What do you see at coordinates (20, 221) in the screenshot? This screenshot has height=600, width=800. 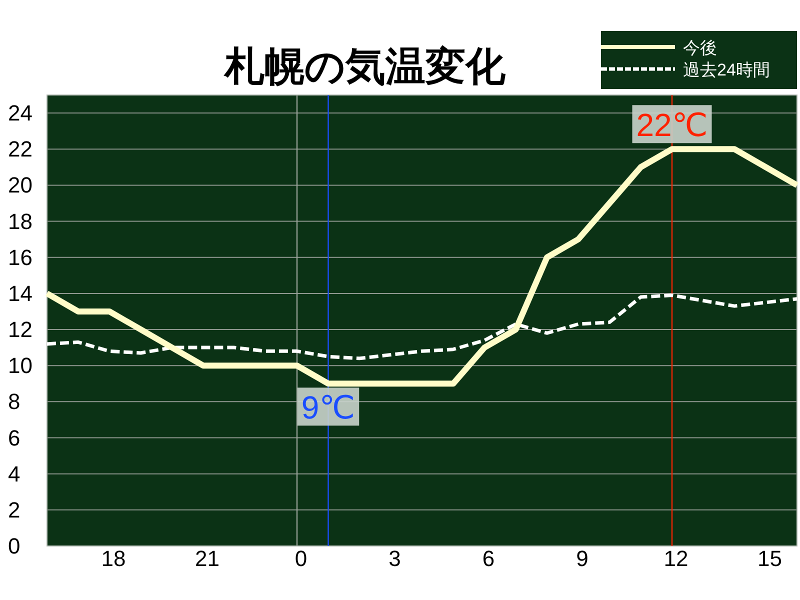 I see `y-tick-label: 18` at bounding box center [20, 221].